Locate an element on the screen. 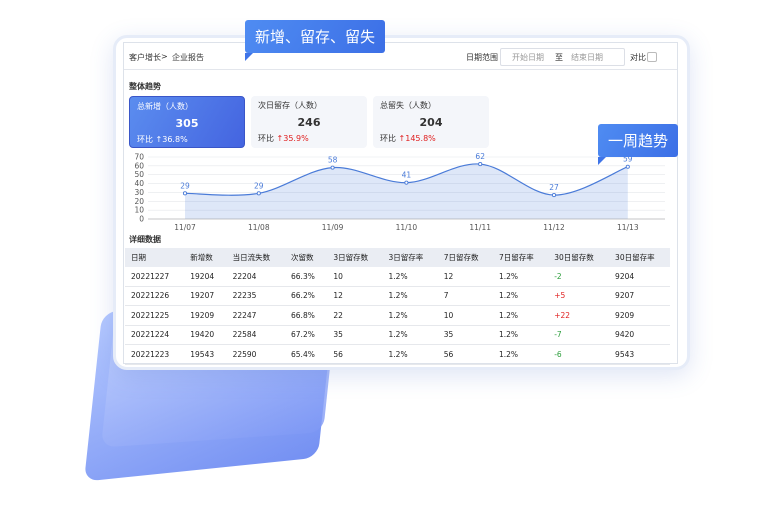 Image resolution: width=760 pixels, height=520 pixels. y-tick-label: 20 is located at coordinates (139, 201).